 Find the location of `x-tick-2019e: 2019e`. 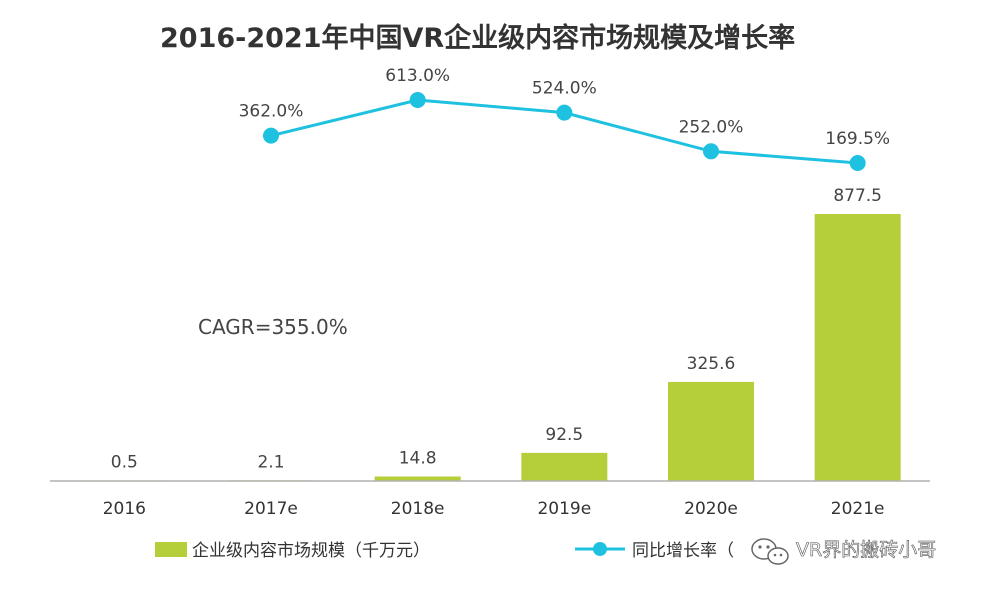

x-tick-2019e: 2019e is located at coordinates (564, 509).